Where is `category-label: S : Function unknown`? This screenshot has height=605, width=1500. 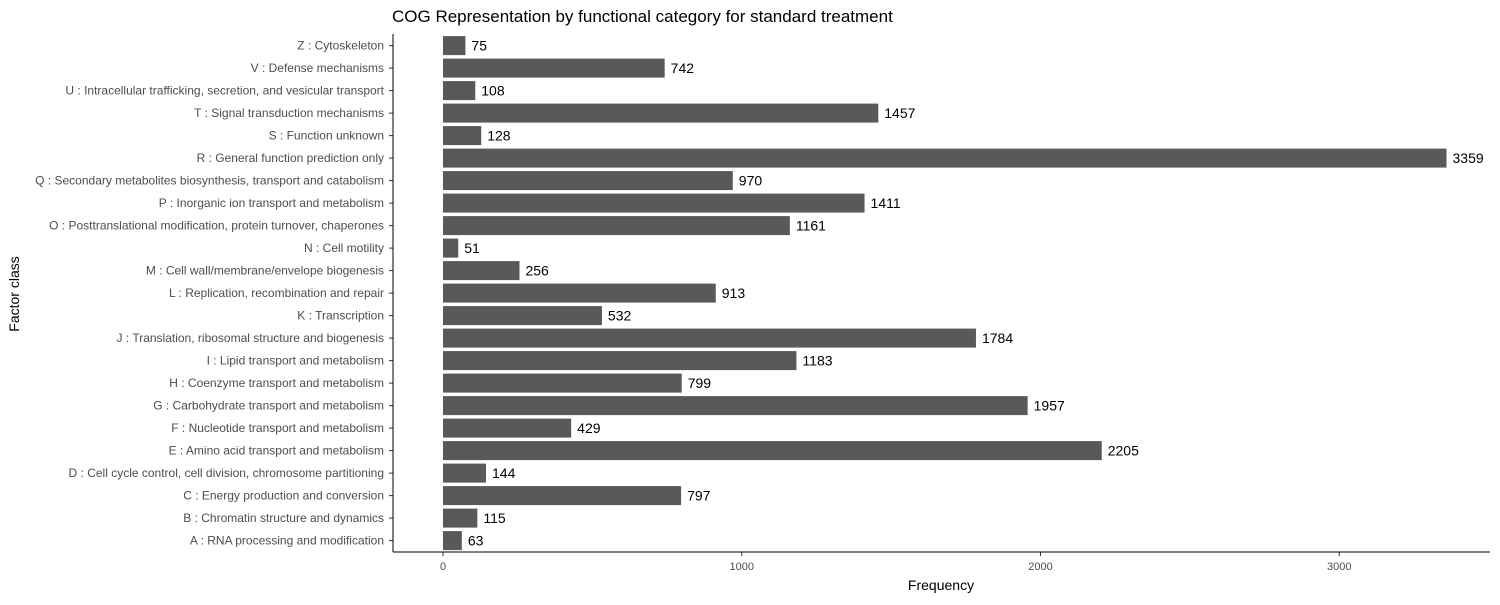 category-label: S : Function unknown is located at coordinates (326, 136).